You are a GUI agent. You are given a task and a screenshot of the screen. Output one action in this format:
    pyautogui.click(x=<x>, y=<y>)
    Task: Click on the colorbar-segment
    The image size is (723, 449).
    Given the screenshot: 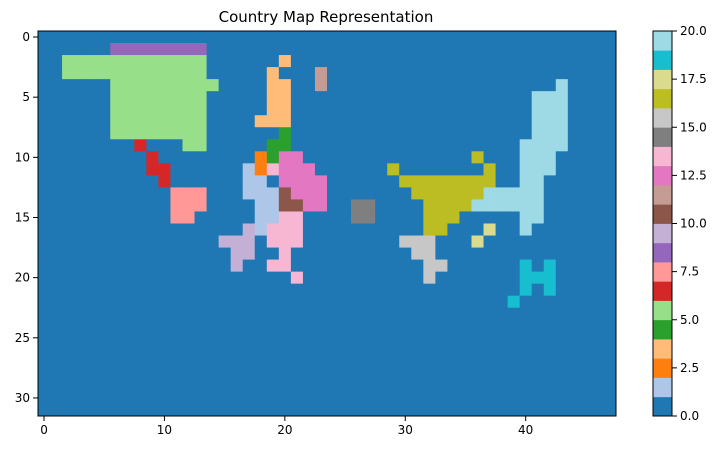 What is the action you would take?
    pyautogui.click(x=662, y=41)
    